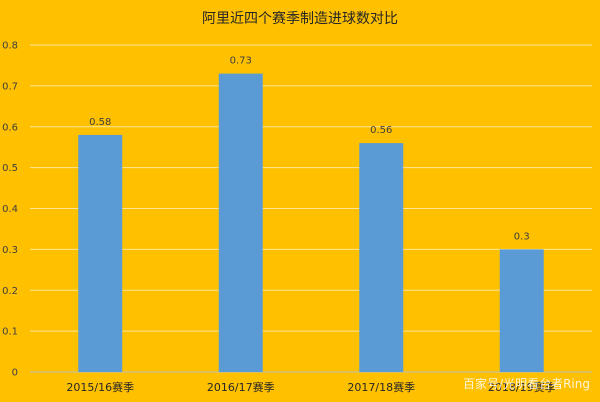 The width and height of the screenshot is (600, 402). What do you see at coordinates (10, 332) in the screenshot?
I see `y-tick-label: 0.1` at bounding box center [10, 332].